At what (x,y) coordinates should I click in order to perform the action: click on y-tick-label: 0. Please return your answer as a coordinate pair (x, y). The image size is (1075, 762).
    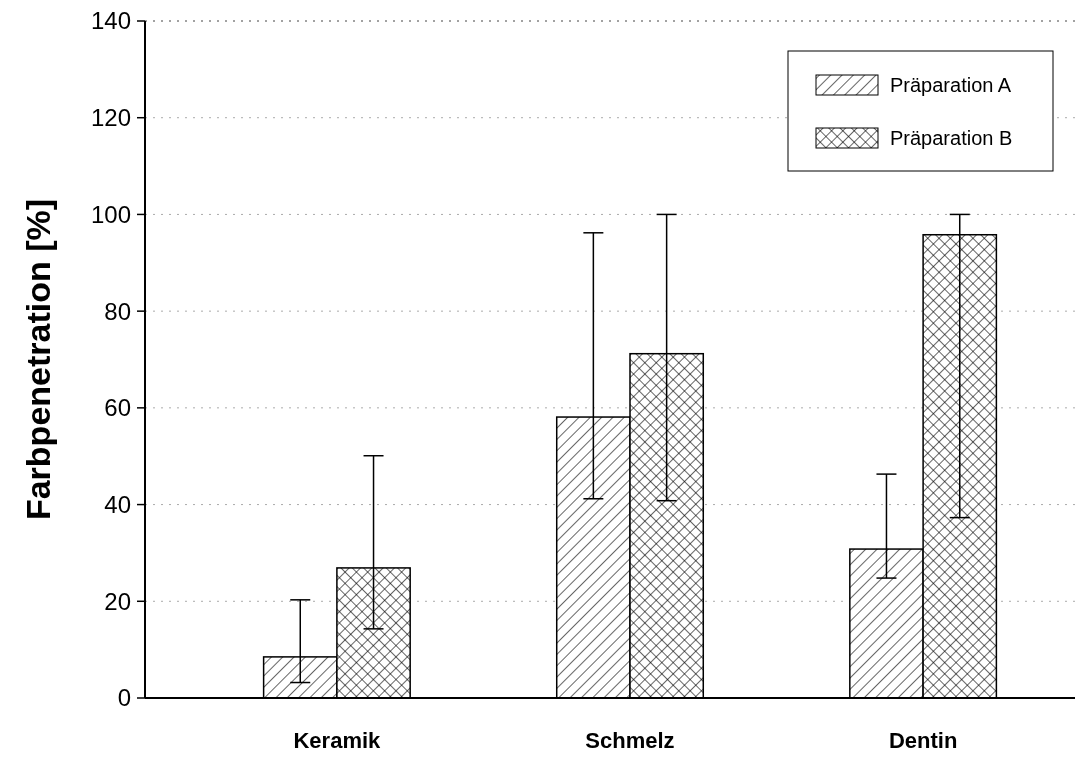
    Looking at the image, I should click on (124, 698).